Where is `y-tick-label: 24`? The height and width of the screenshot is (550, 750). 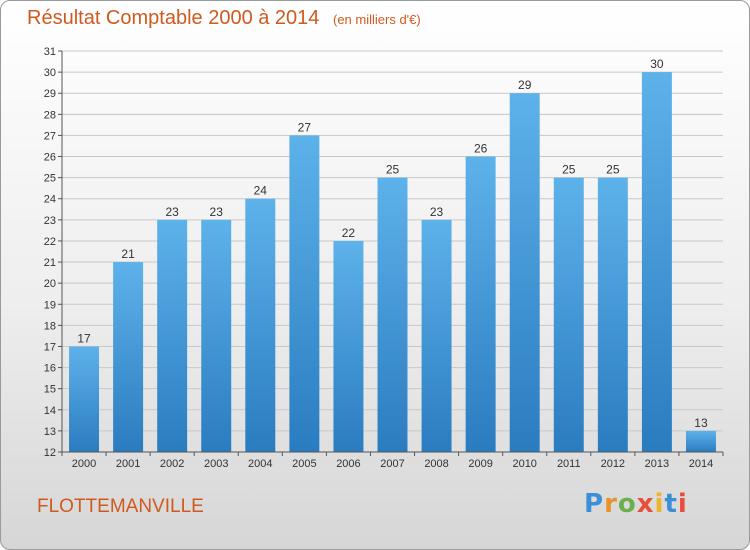
y-tick-label: 24 is located at coordinates (50, 200).